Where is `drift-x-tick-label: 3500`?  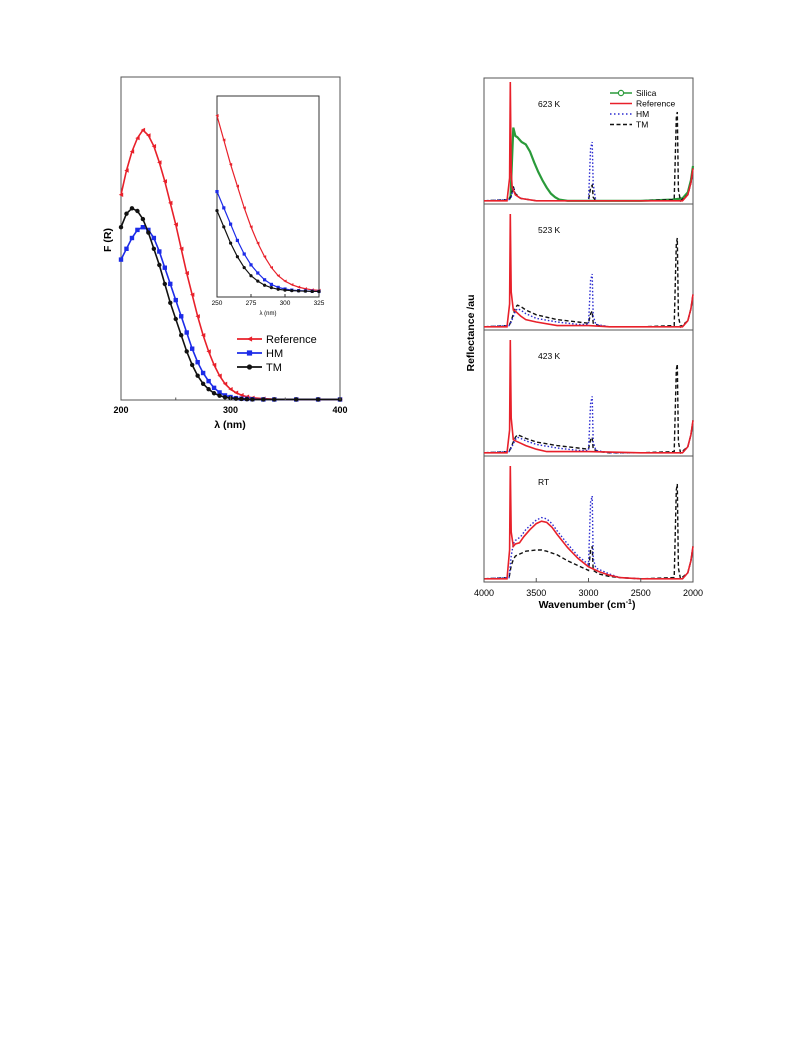 drift-x-tick-label: 3500 is located at coordinates (536, 593).